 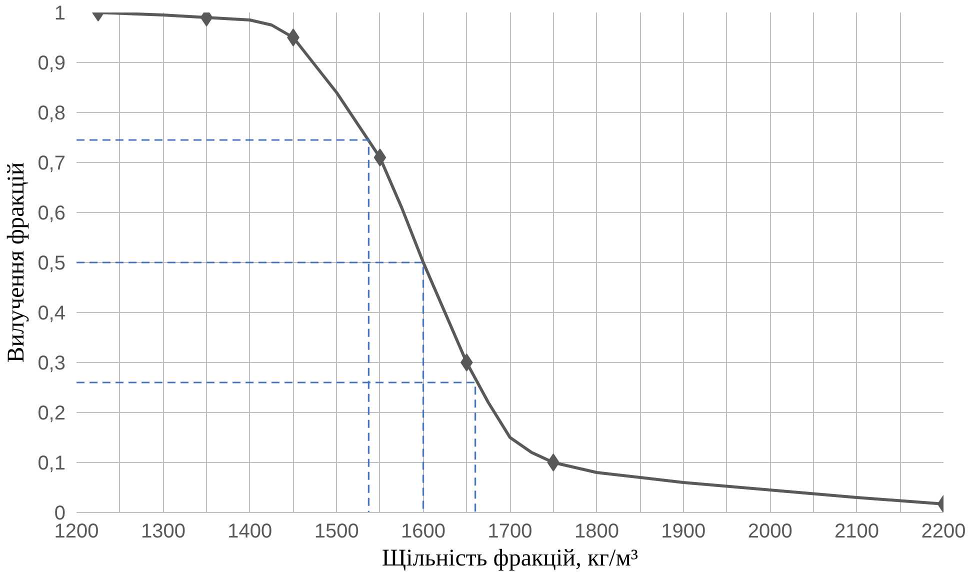 What do you see at coordinates (683, 531) in the screenshot?
I see `x-tick-label: 1900` at bounding box center [683, 531].